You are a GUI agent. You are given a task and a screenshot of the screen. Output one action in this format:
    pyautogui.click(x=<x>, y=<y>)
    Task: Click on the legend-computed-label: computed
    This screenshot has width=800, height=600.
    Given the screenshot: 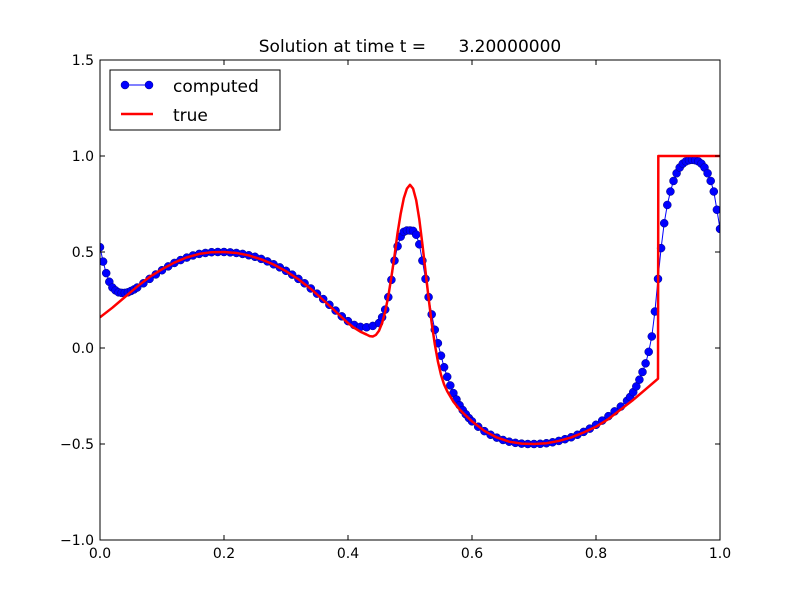 What is the action you would take?
    pyautogui.click(x=216, y=87)
    